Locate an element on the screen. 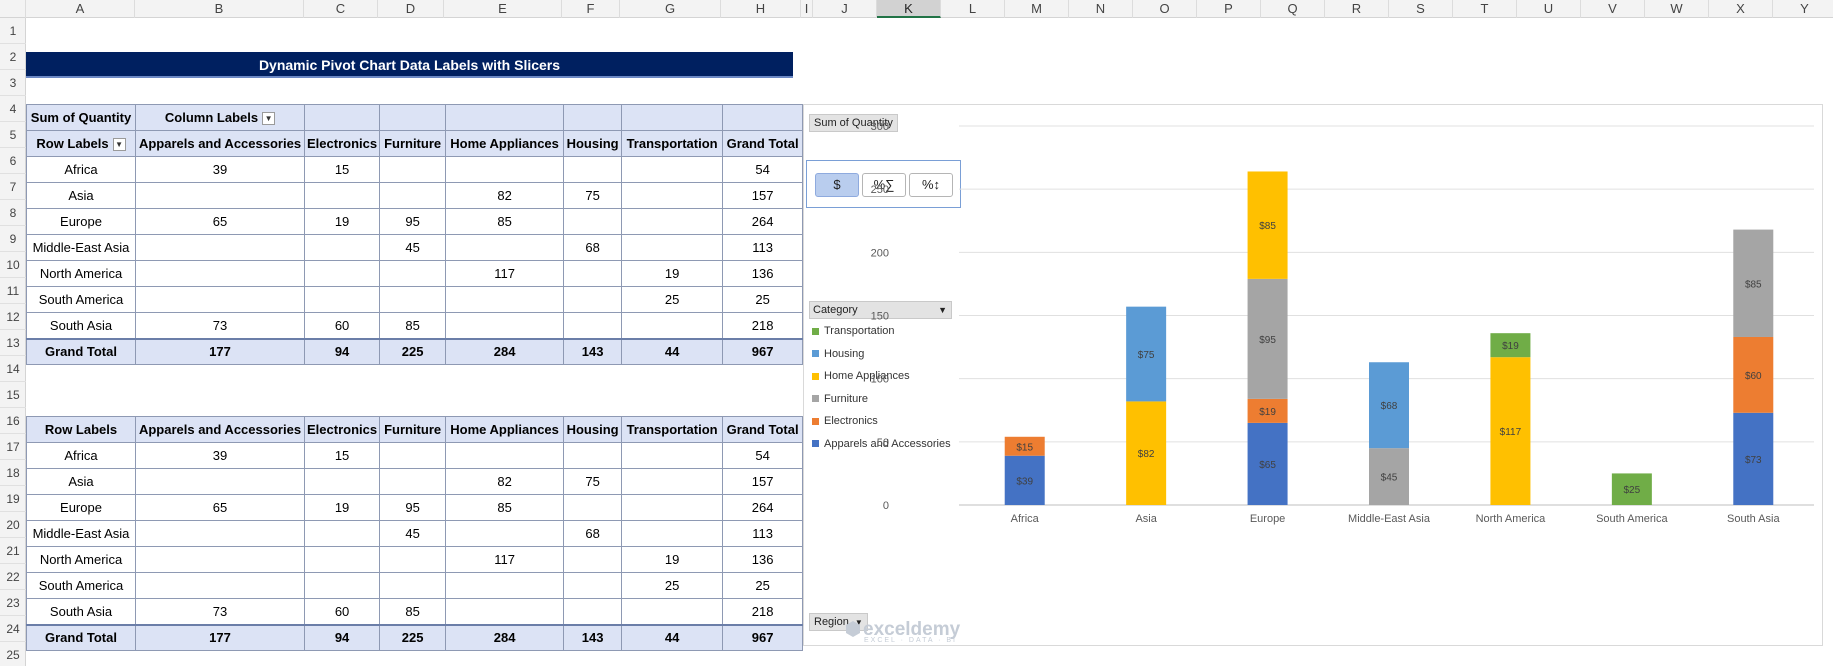  row-header: 25 is located at coordinates (13, 654).